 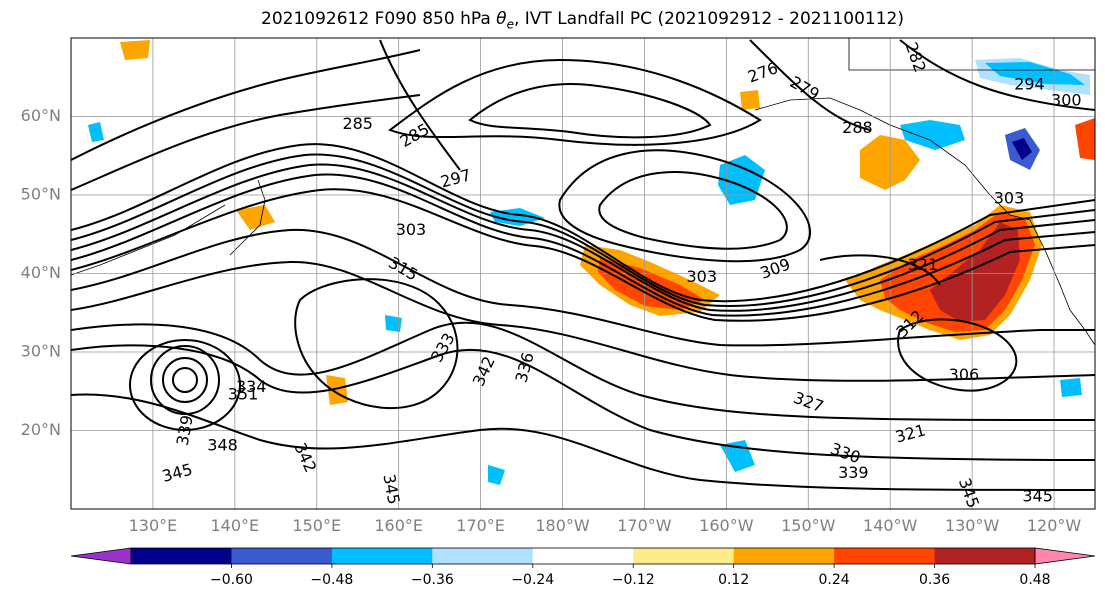 I want to click on shading-negative-blue, so click(x=1035, y=73).